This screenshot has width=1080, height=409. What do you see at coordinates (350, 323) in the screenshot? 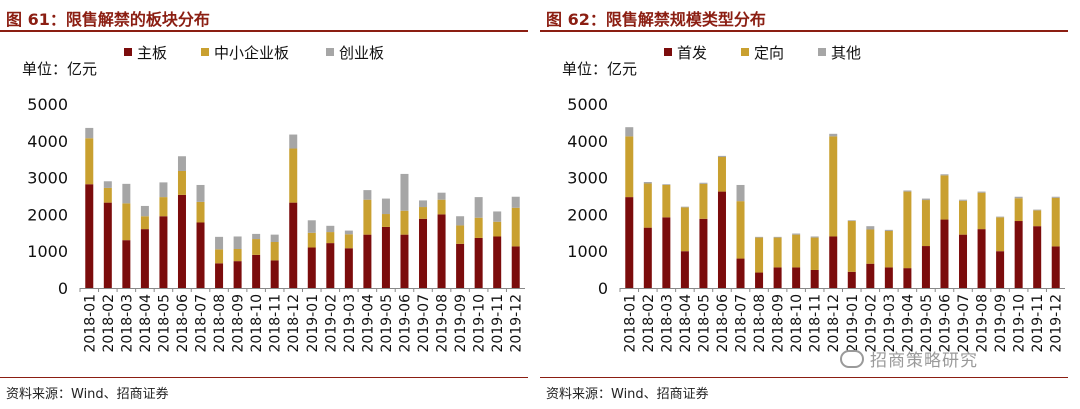
I see `x-tick-label-14: 2019-03` at bounding box center [350, 323].